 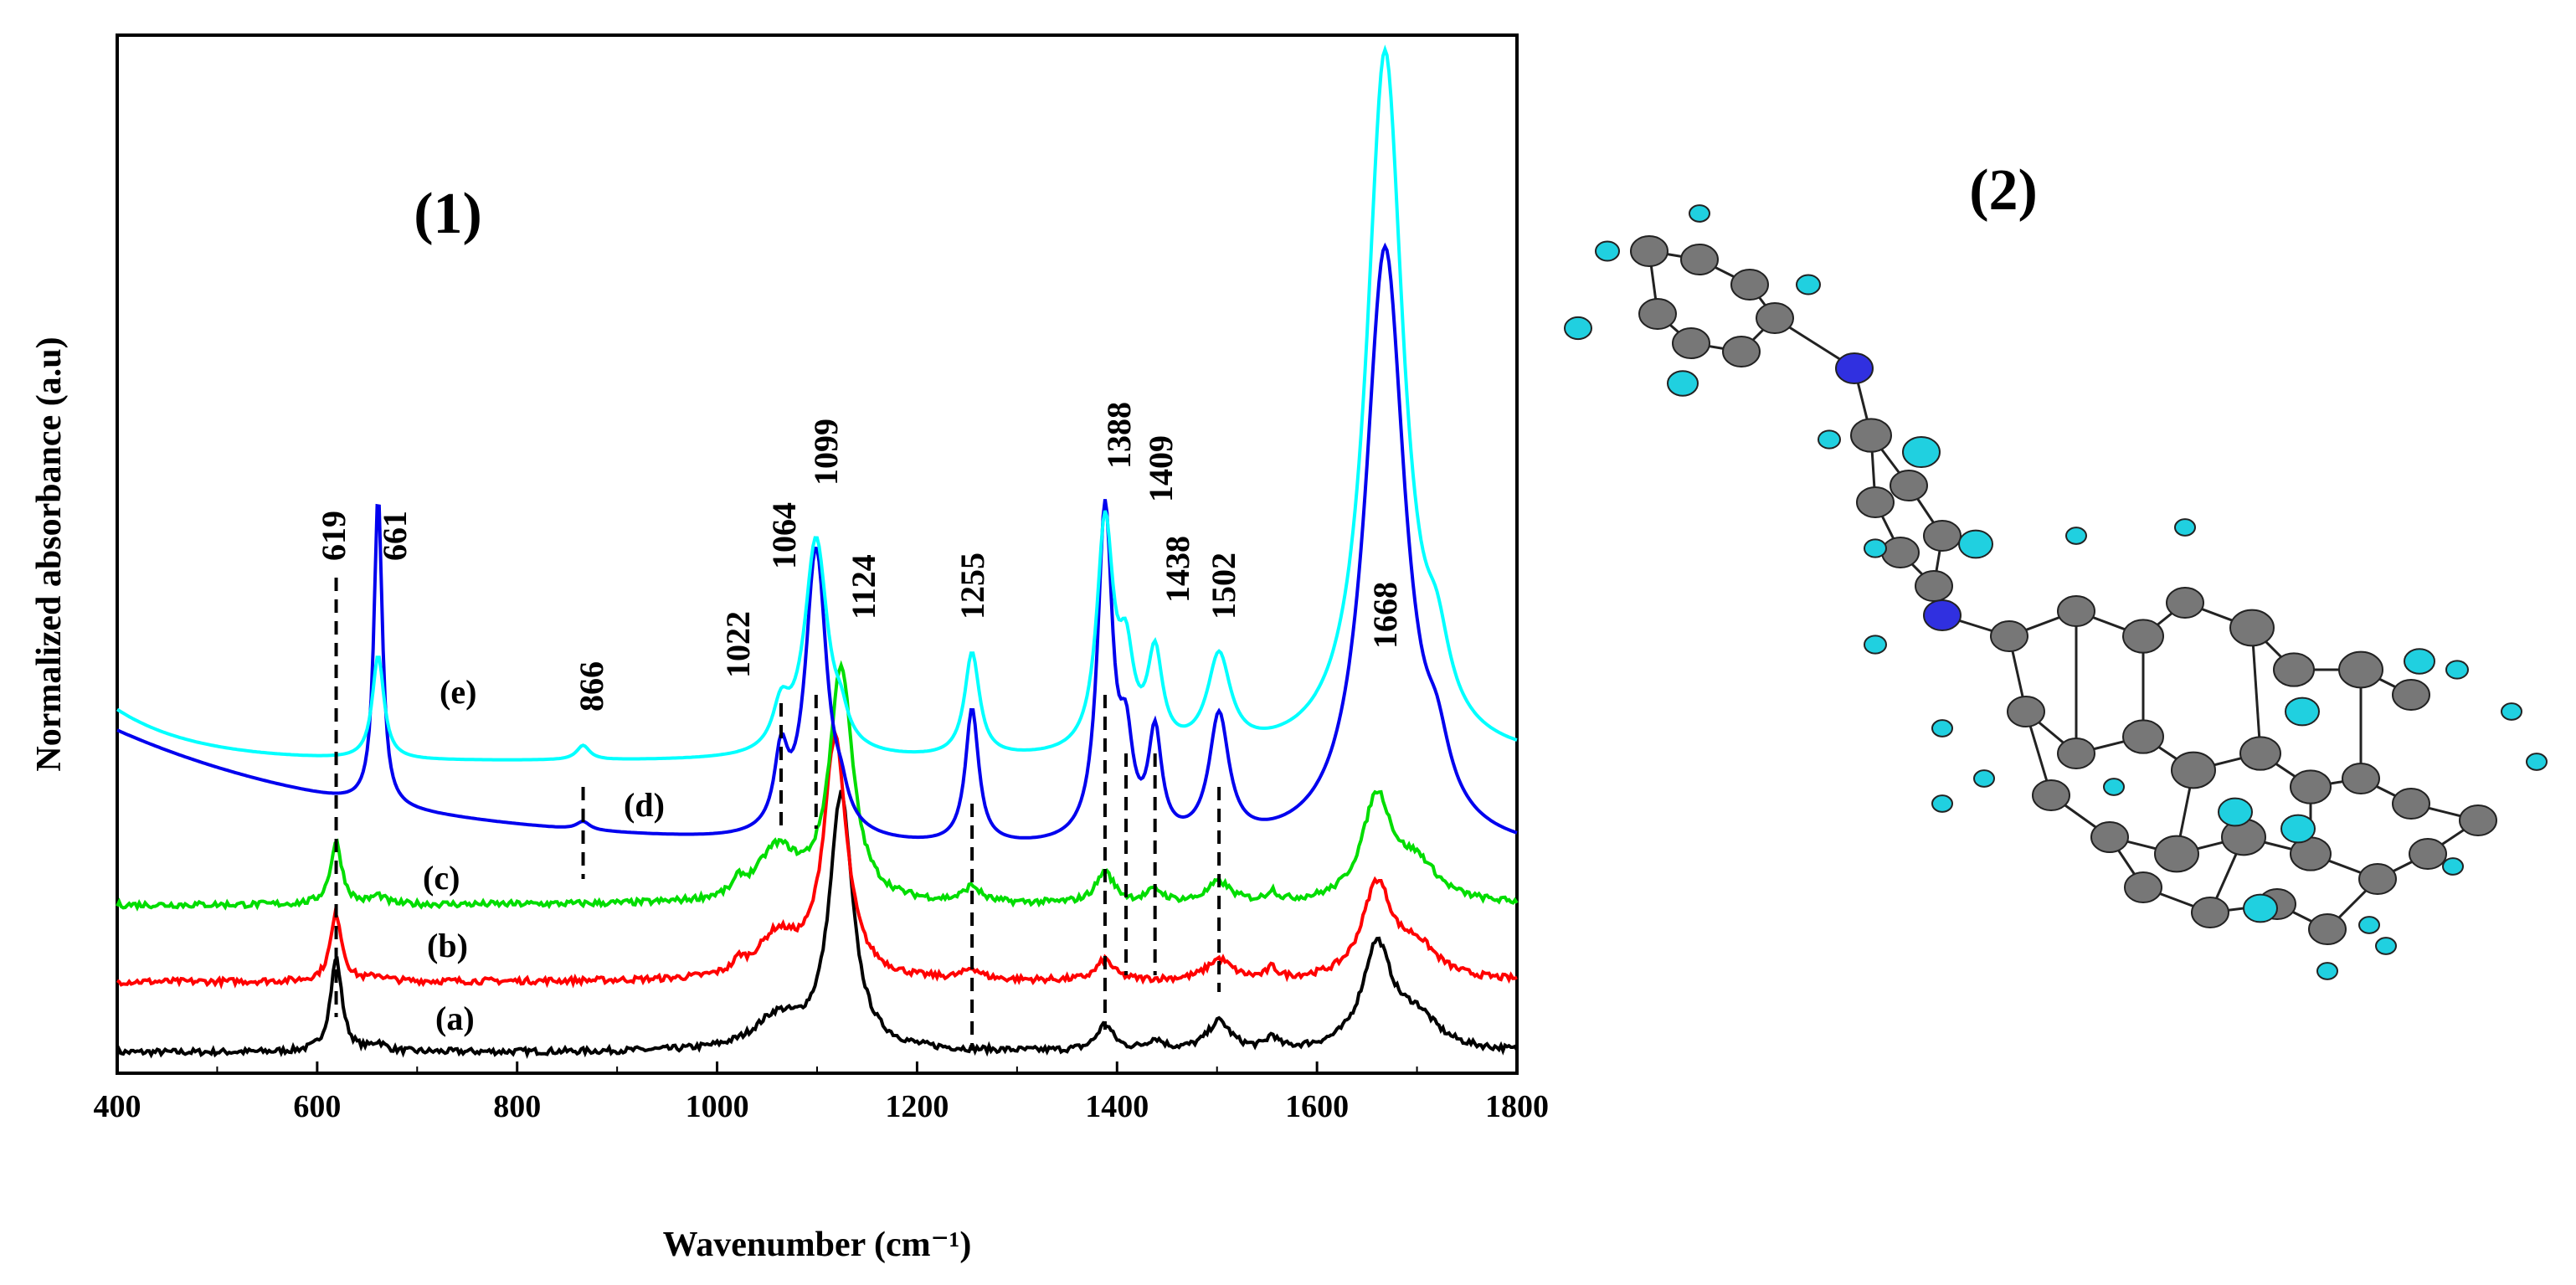 I want to click on peak-label-661: 661, so click(x=395, y=536).